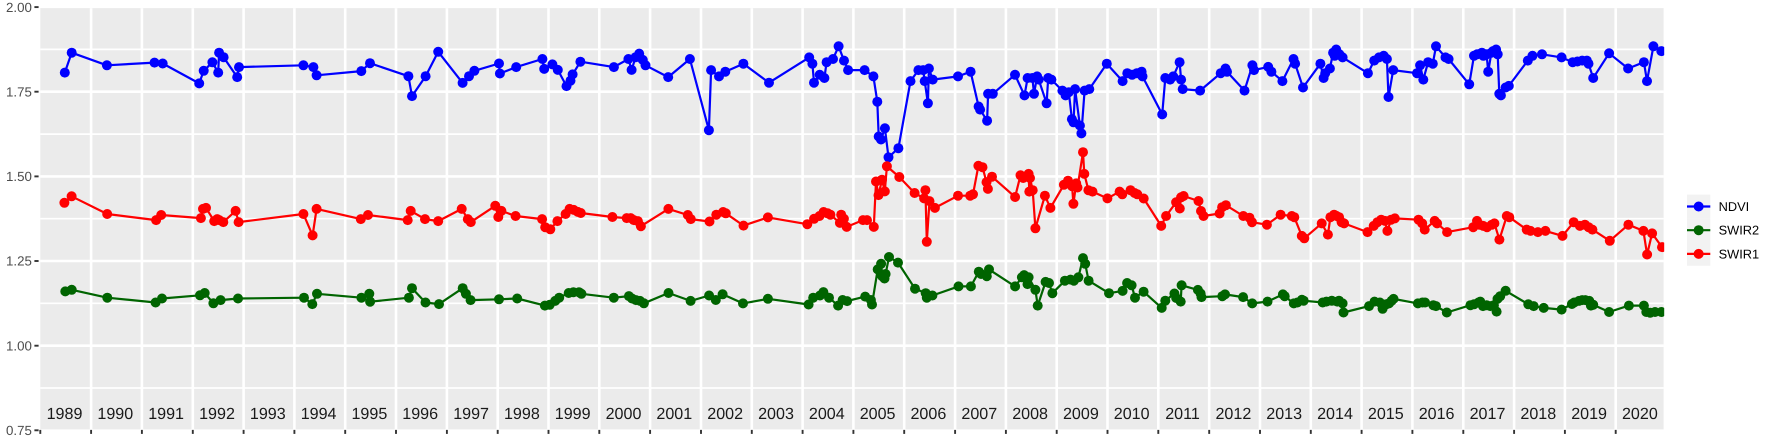  Describe the element at coordinates (725, 414) in the screenshot. I see `svg-text: 2002` at that location.